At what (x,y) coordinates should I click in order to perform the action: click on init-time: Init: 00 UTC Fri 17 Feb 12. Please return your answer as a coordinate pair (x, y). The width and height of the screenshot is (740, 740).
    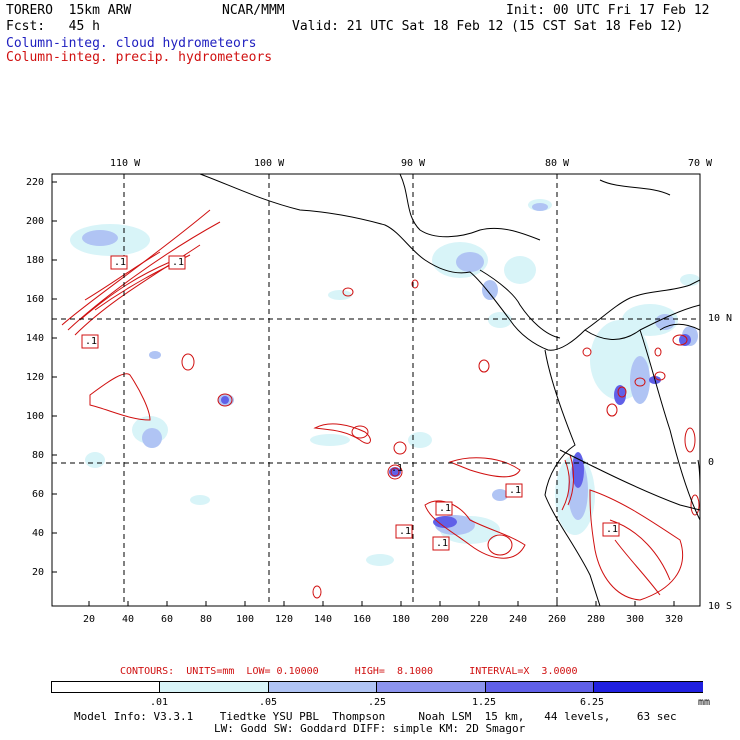
    Looking at the image, I should click on (608, 10).